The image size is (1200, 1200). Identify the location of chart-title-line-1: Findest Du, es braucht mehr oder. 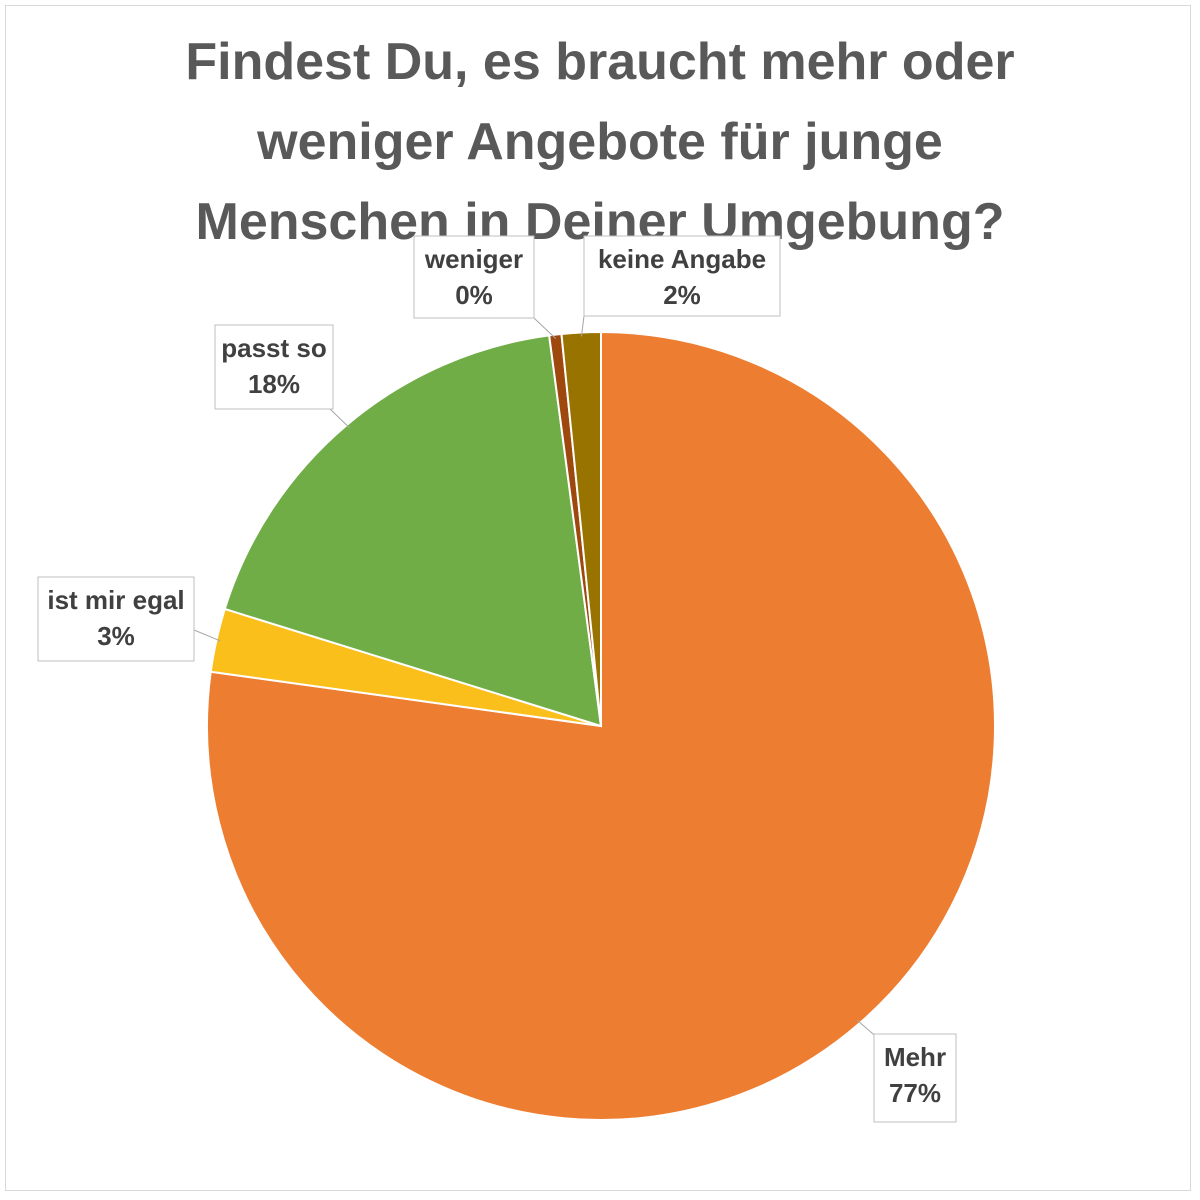
(600, 62).